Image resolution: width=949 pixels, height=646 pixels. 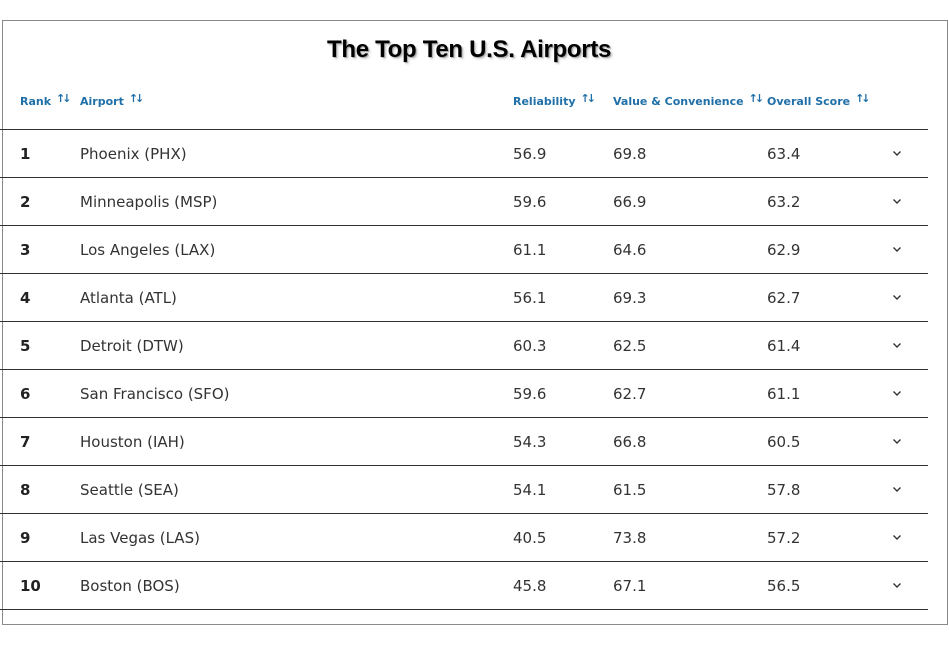 I want to click on column-header-label: Airport, so click(x=102, y=101).